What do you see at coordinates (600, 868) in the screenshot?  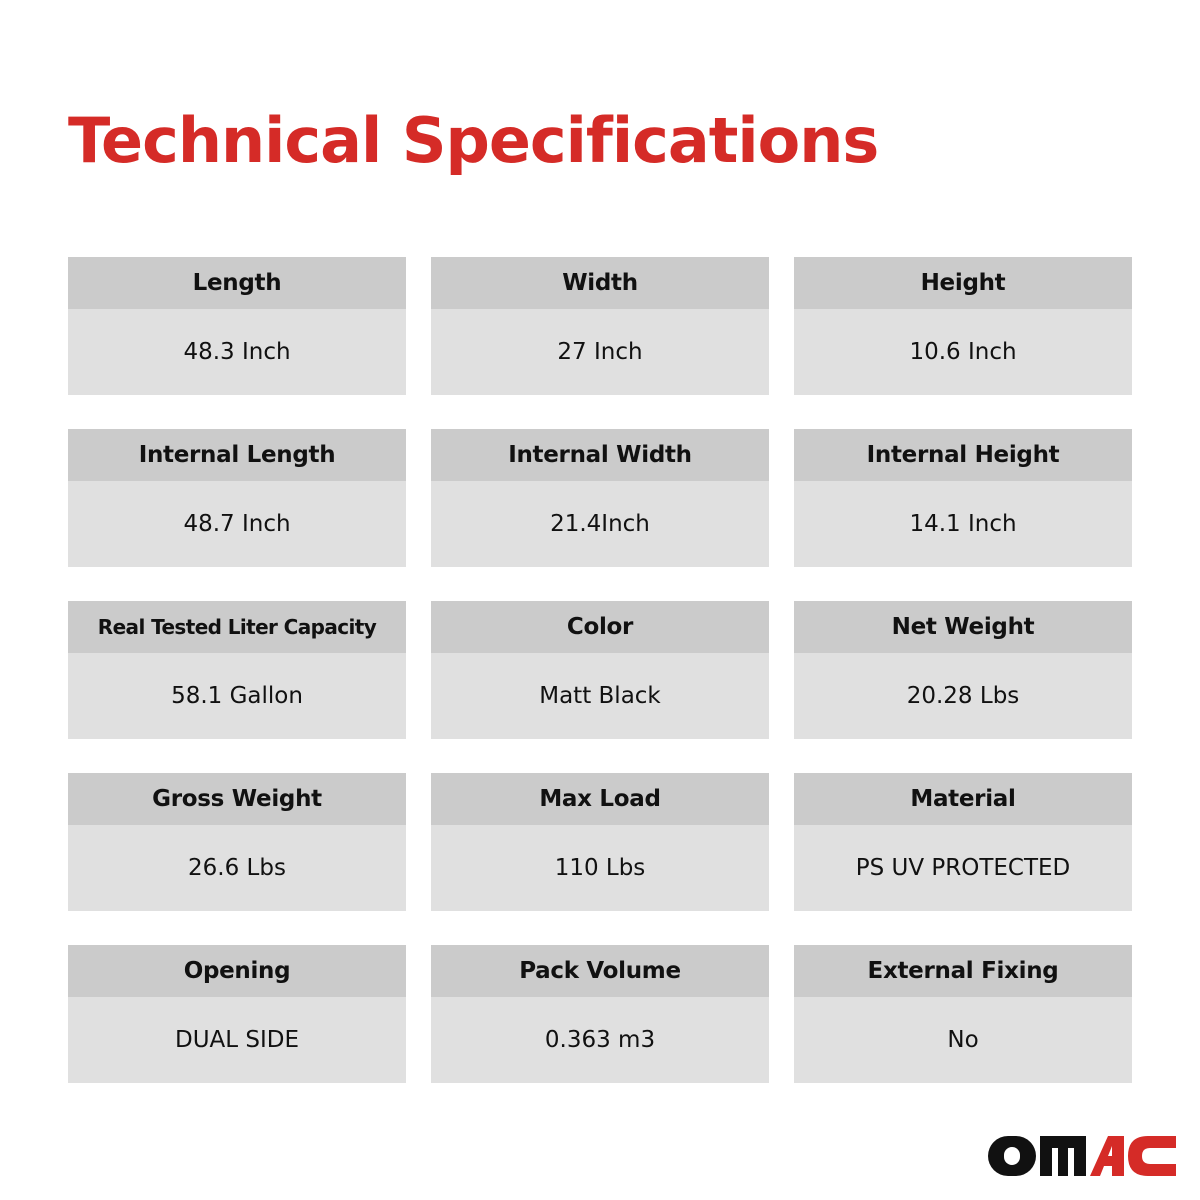 I see `spec-value: 110 Lbs` at bounding box center [600, 868].